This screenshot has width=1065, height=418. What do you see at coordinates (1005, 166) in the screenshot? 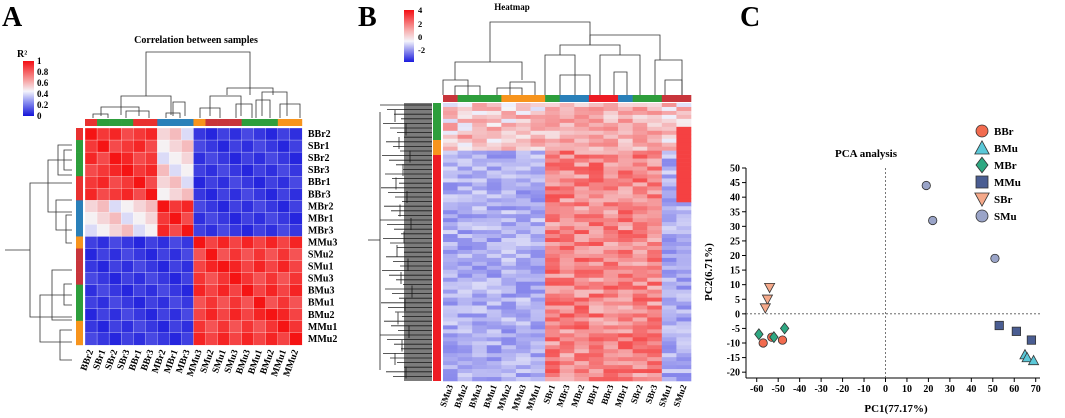
I see `legend-label-mbr: MBr` at bounding box center [1005, 166].